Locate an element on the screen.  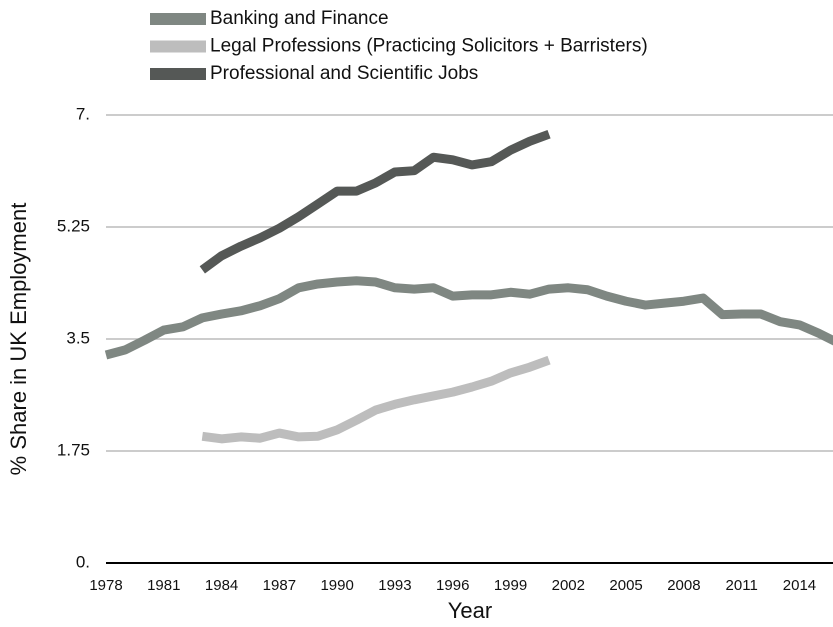
x-tick-label: 1987 is located at coordinates (279, 585).